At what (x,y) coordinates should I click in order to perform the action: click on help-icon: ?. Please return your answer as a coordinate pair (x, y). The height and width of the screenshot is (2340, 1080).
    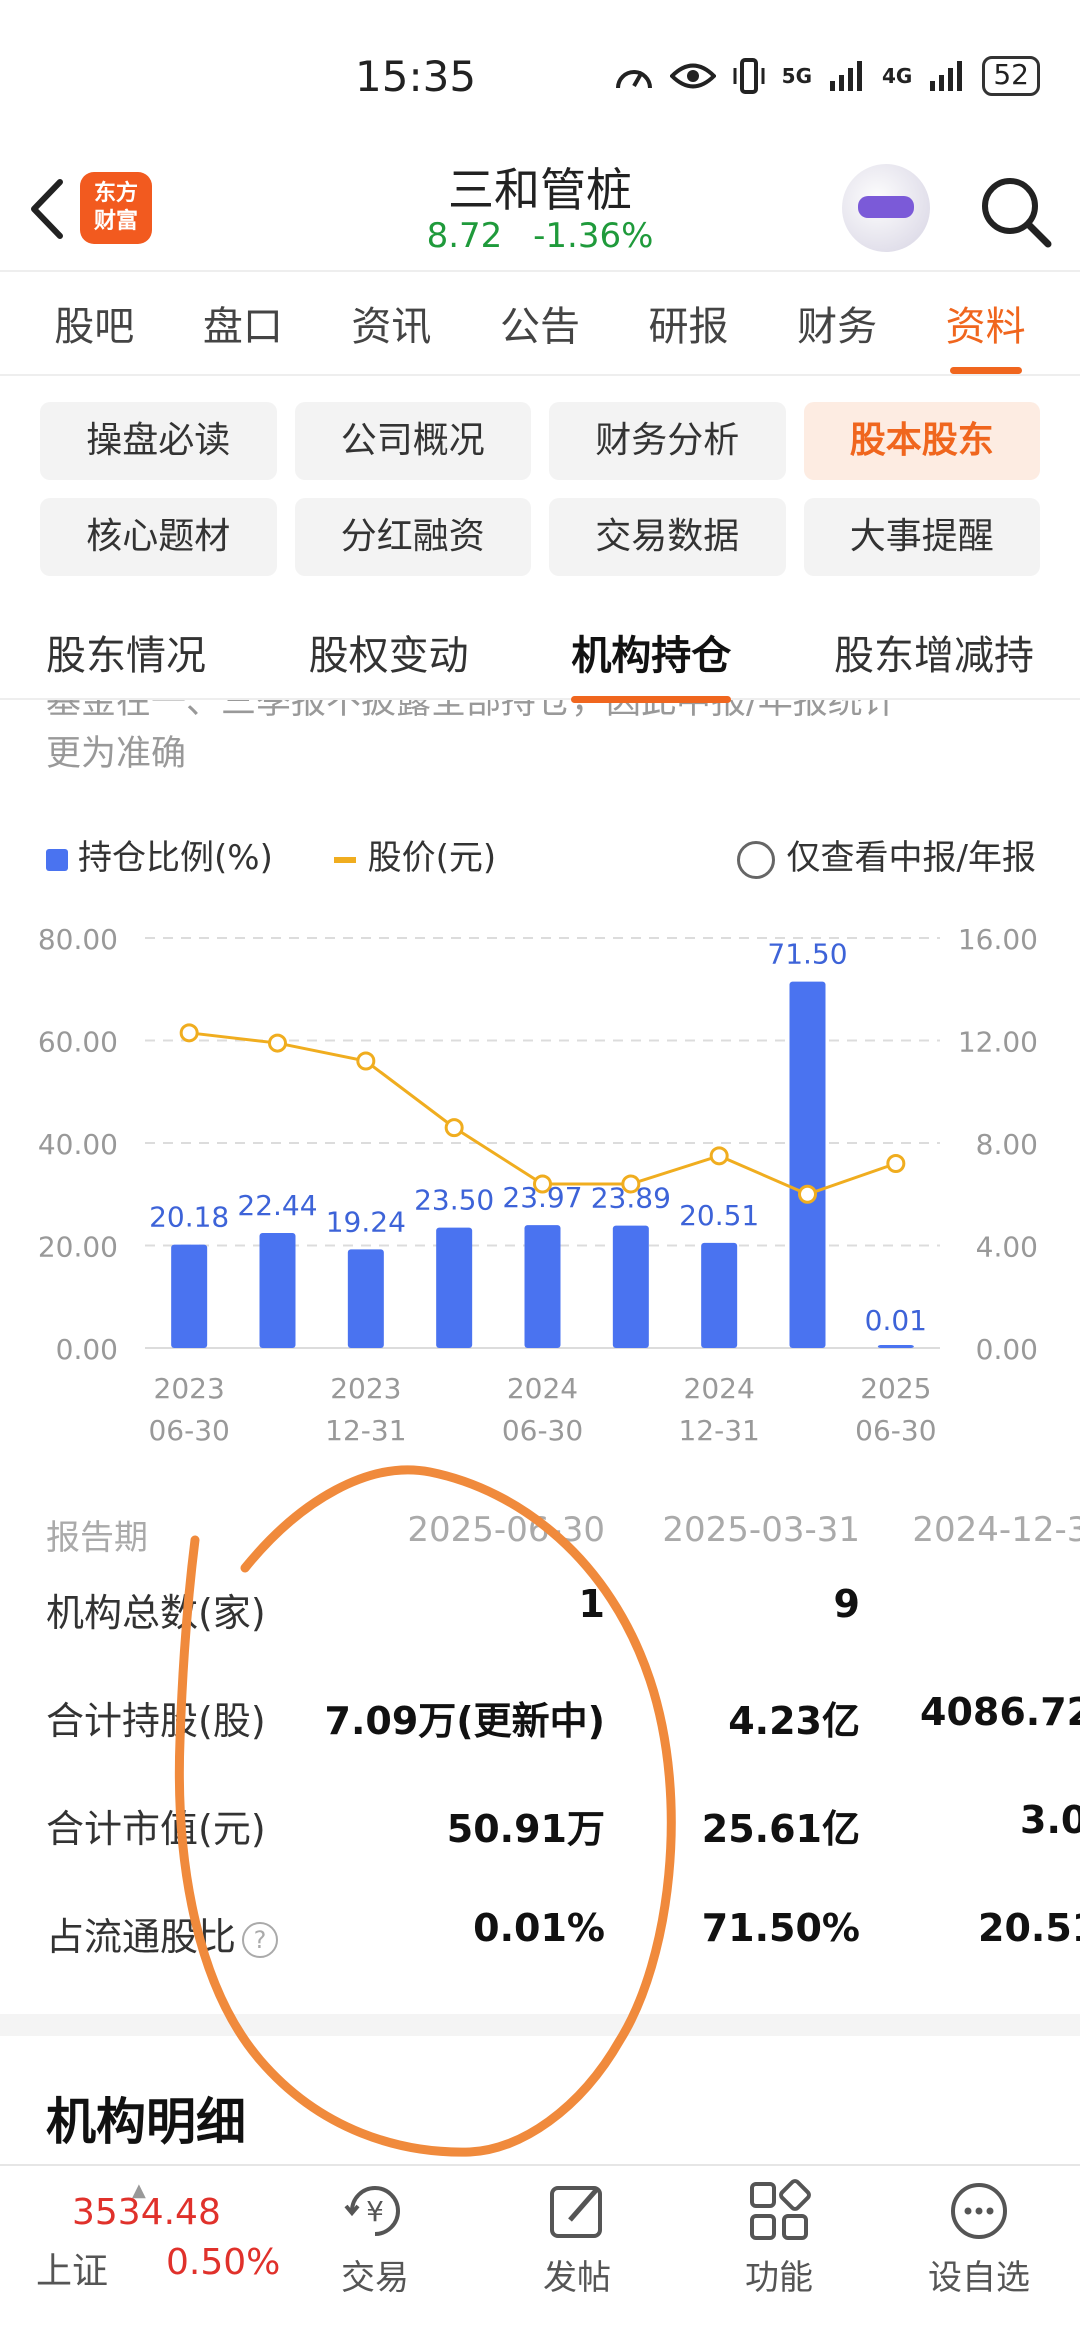
    Looking at the image, I should click on (260, 1939).